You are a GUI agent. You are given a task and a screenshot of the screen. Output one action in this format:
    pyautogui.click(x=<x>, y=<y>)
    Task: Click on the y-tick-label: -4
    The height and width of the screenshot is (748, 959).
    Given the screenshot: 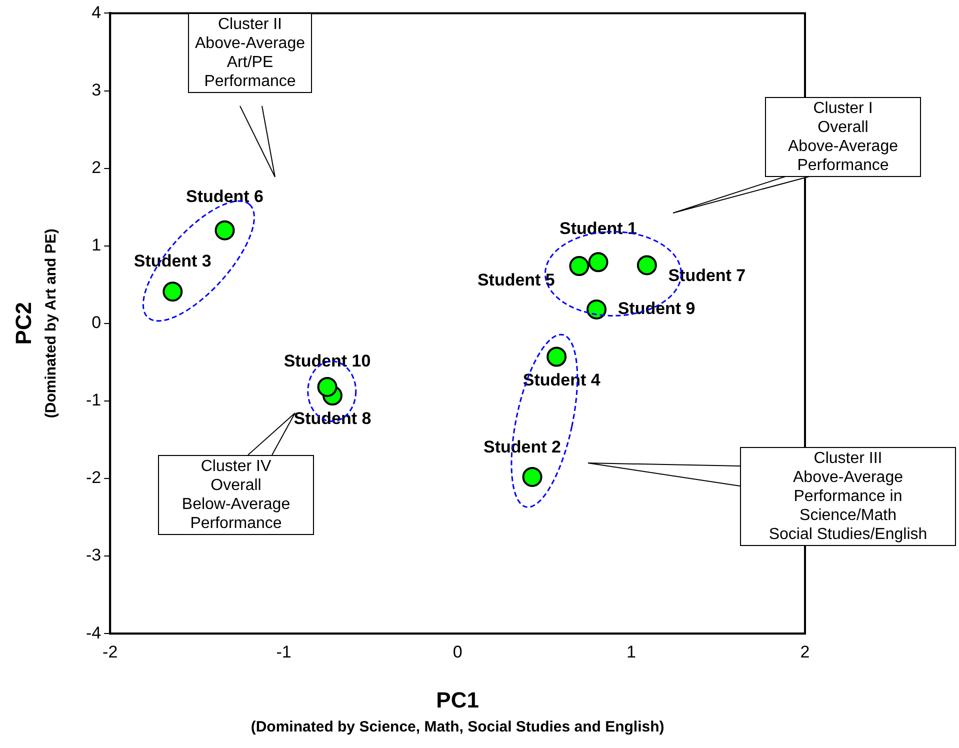 What is the action you would take?
    pyautogui.click(x=94, y=632)
    